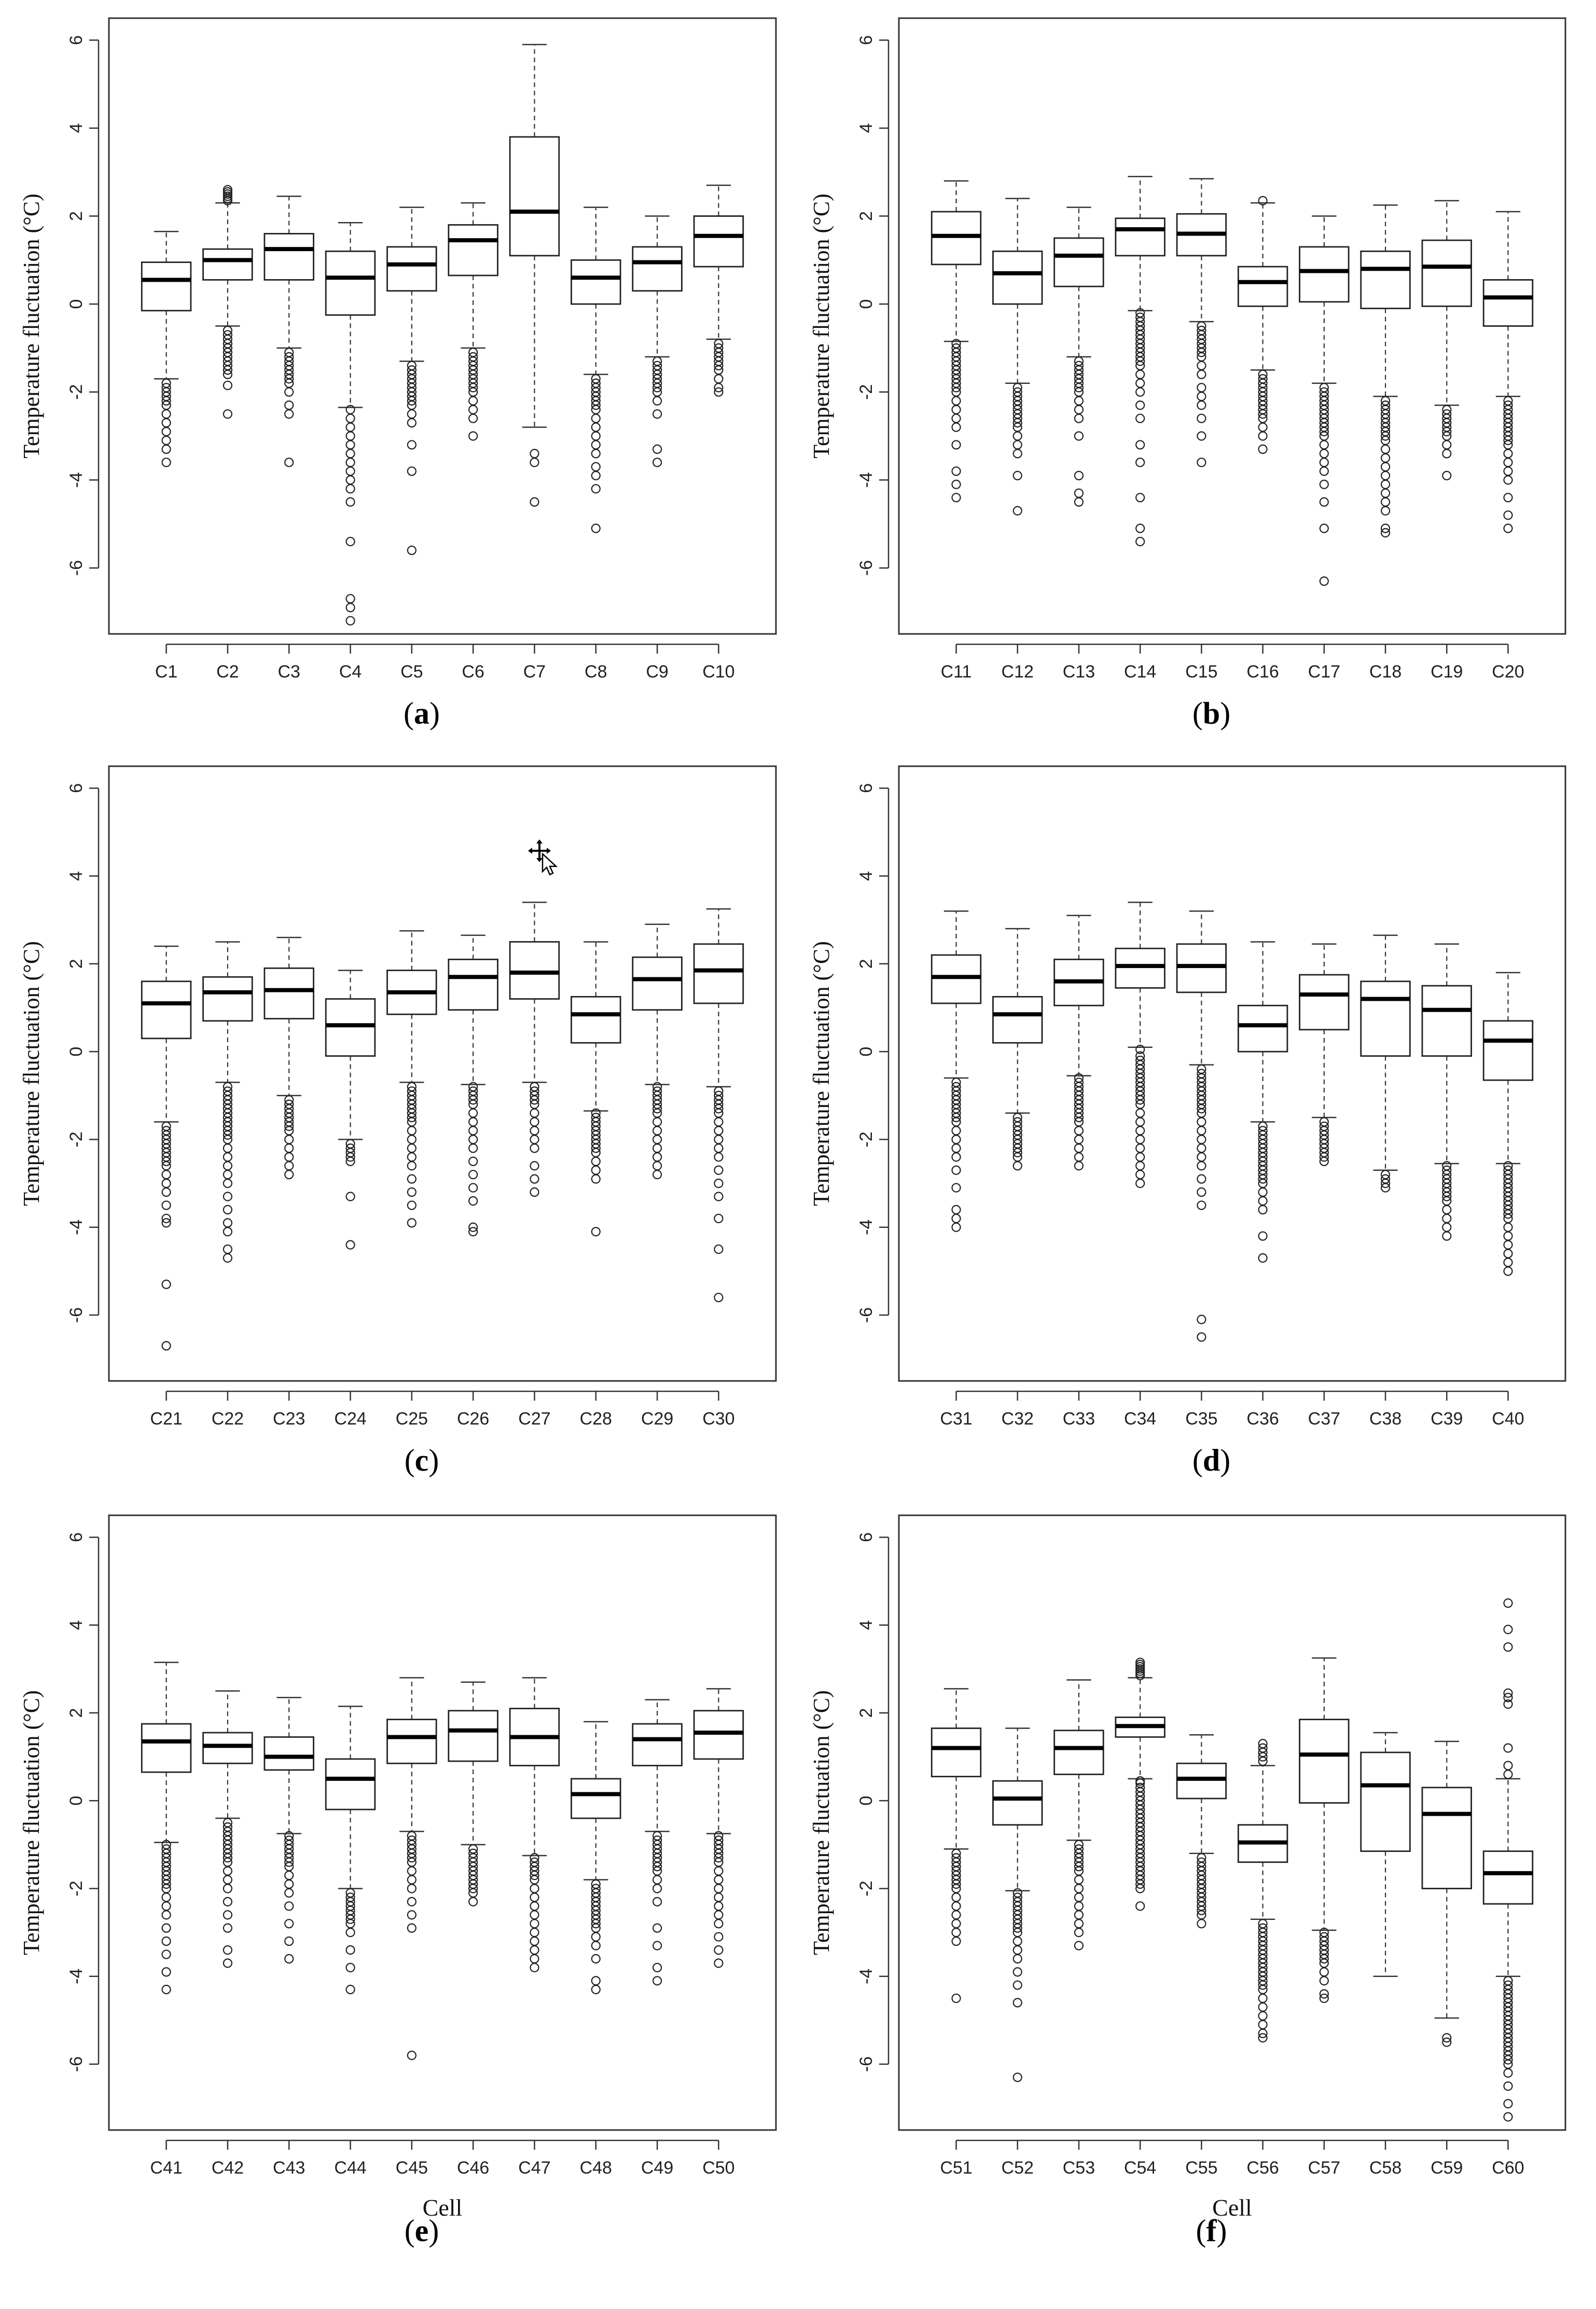 This screenshot has width=1596, height=2309. What do you see at coordinates (76, 1713) in the screenshot?
I see `y-tick-label: 2` at bounding box center [76, 1713].